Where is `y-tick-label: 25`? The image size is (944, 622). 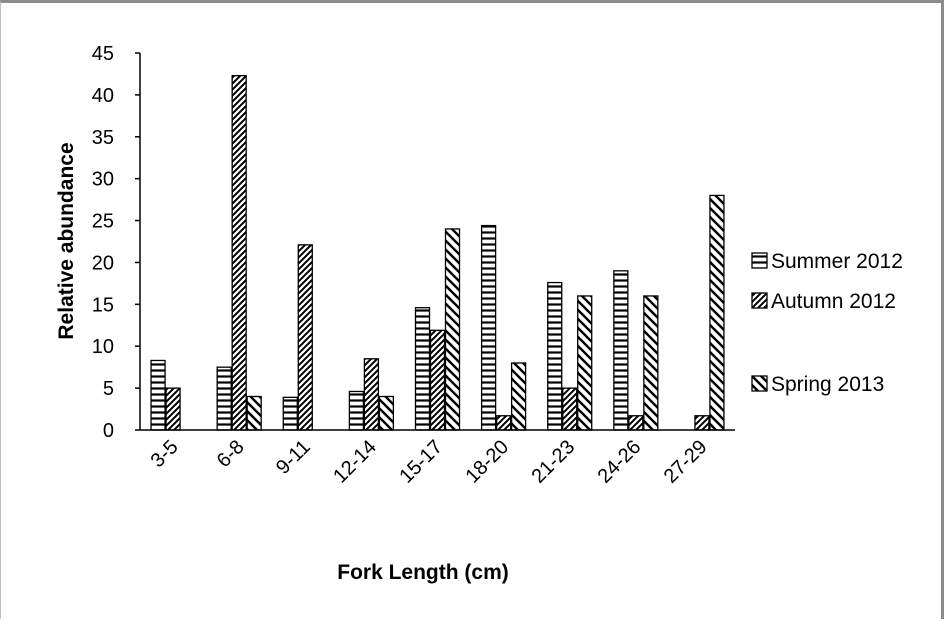 y-tick-label: 25 is located at coordinates (103, 222).